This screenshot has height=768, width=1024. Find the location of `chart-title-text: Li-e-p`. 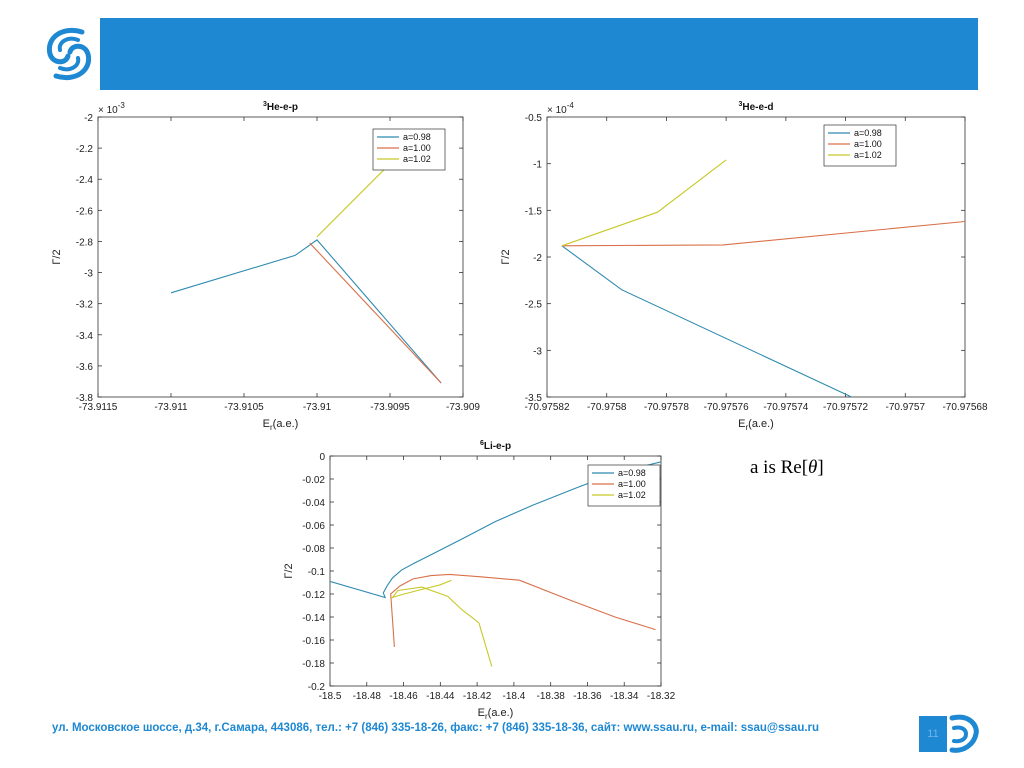

chart-title-text: Li-e-p is located at coordinates (497, 446).